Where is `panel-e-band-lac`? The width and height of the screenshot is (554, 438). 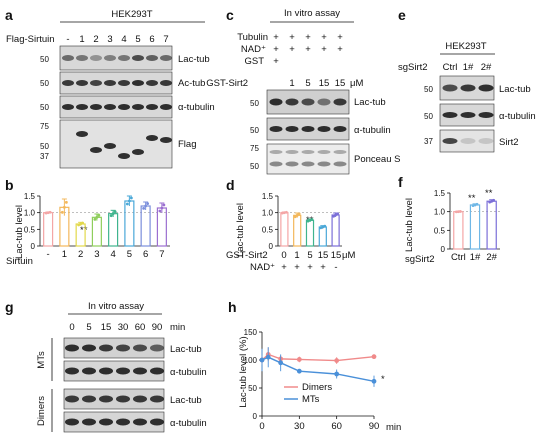 panel-e-band-lac is located at coordinates (450, 88).